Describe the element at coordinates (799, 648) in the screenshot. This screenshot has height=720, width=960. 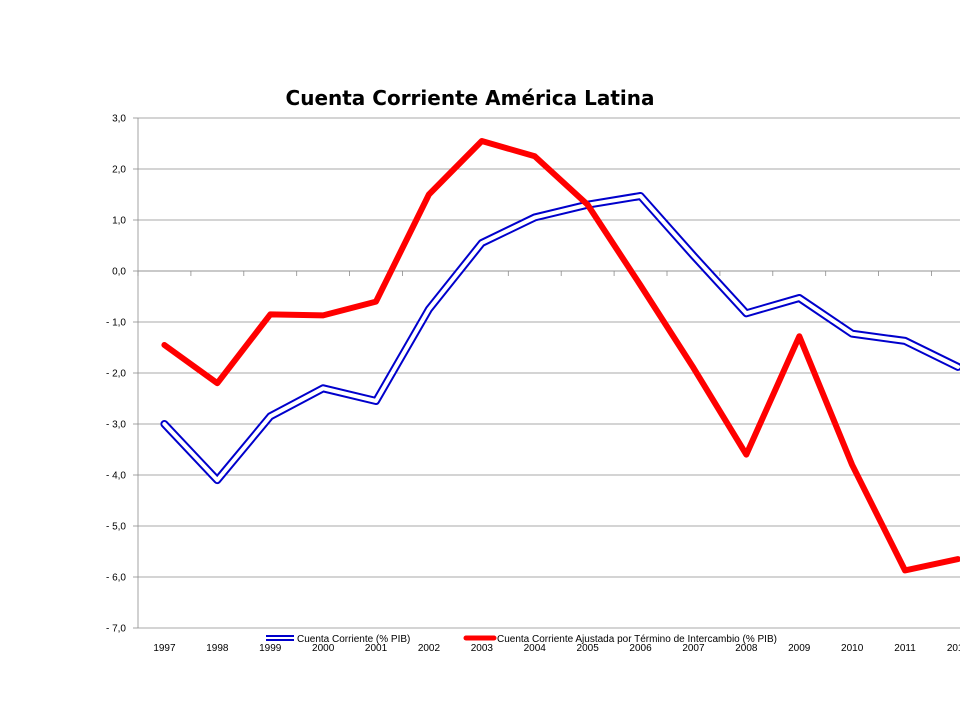
I see `x-tick-label: 2009` at that location.